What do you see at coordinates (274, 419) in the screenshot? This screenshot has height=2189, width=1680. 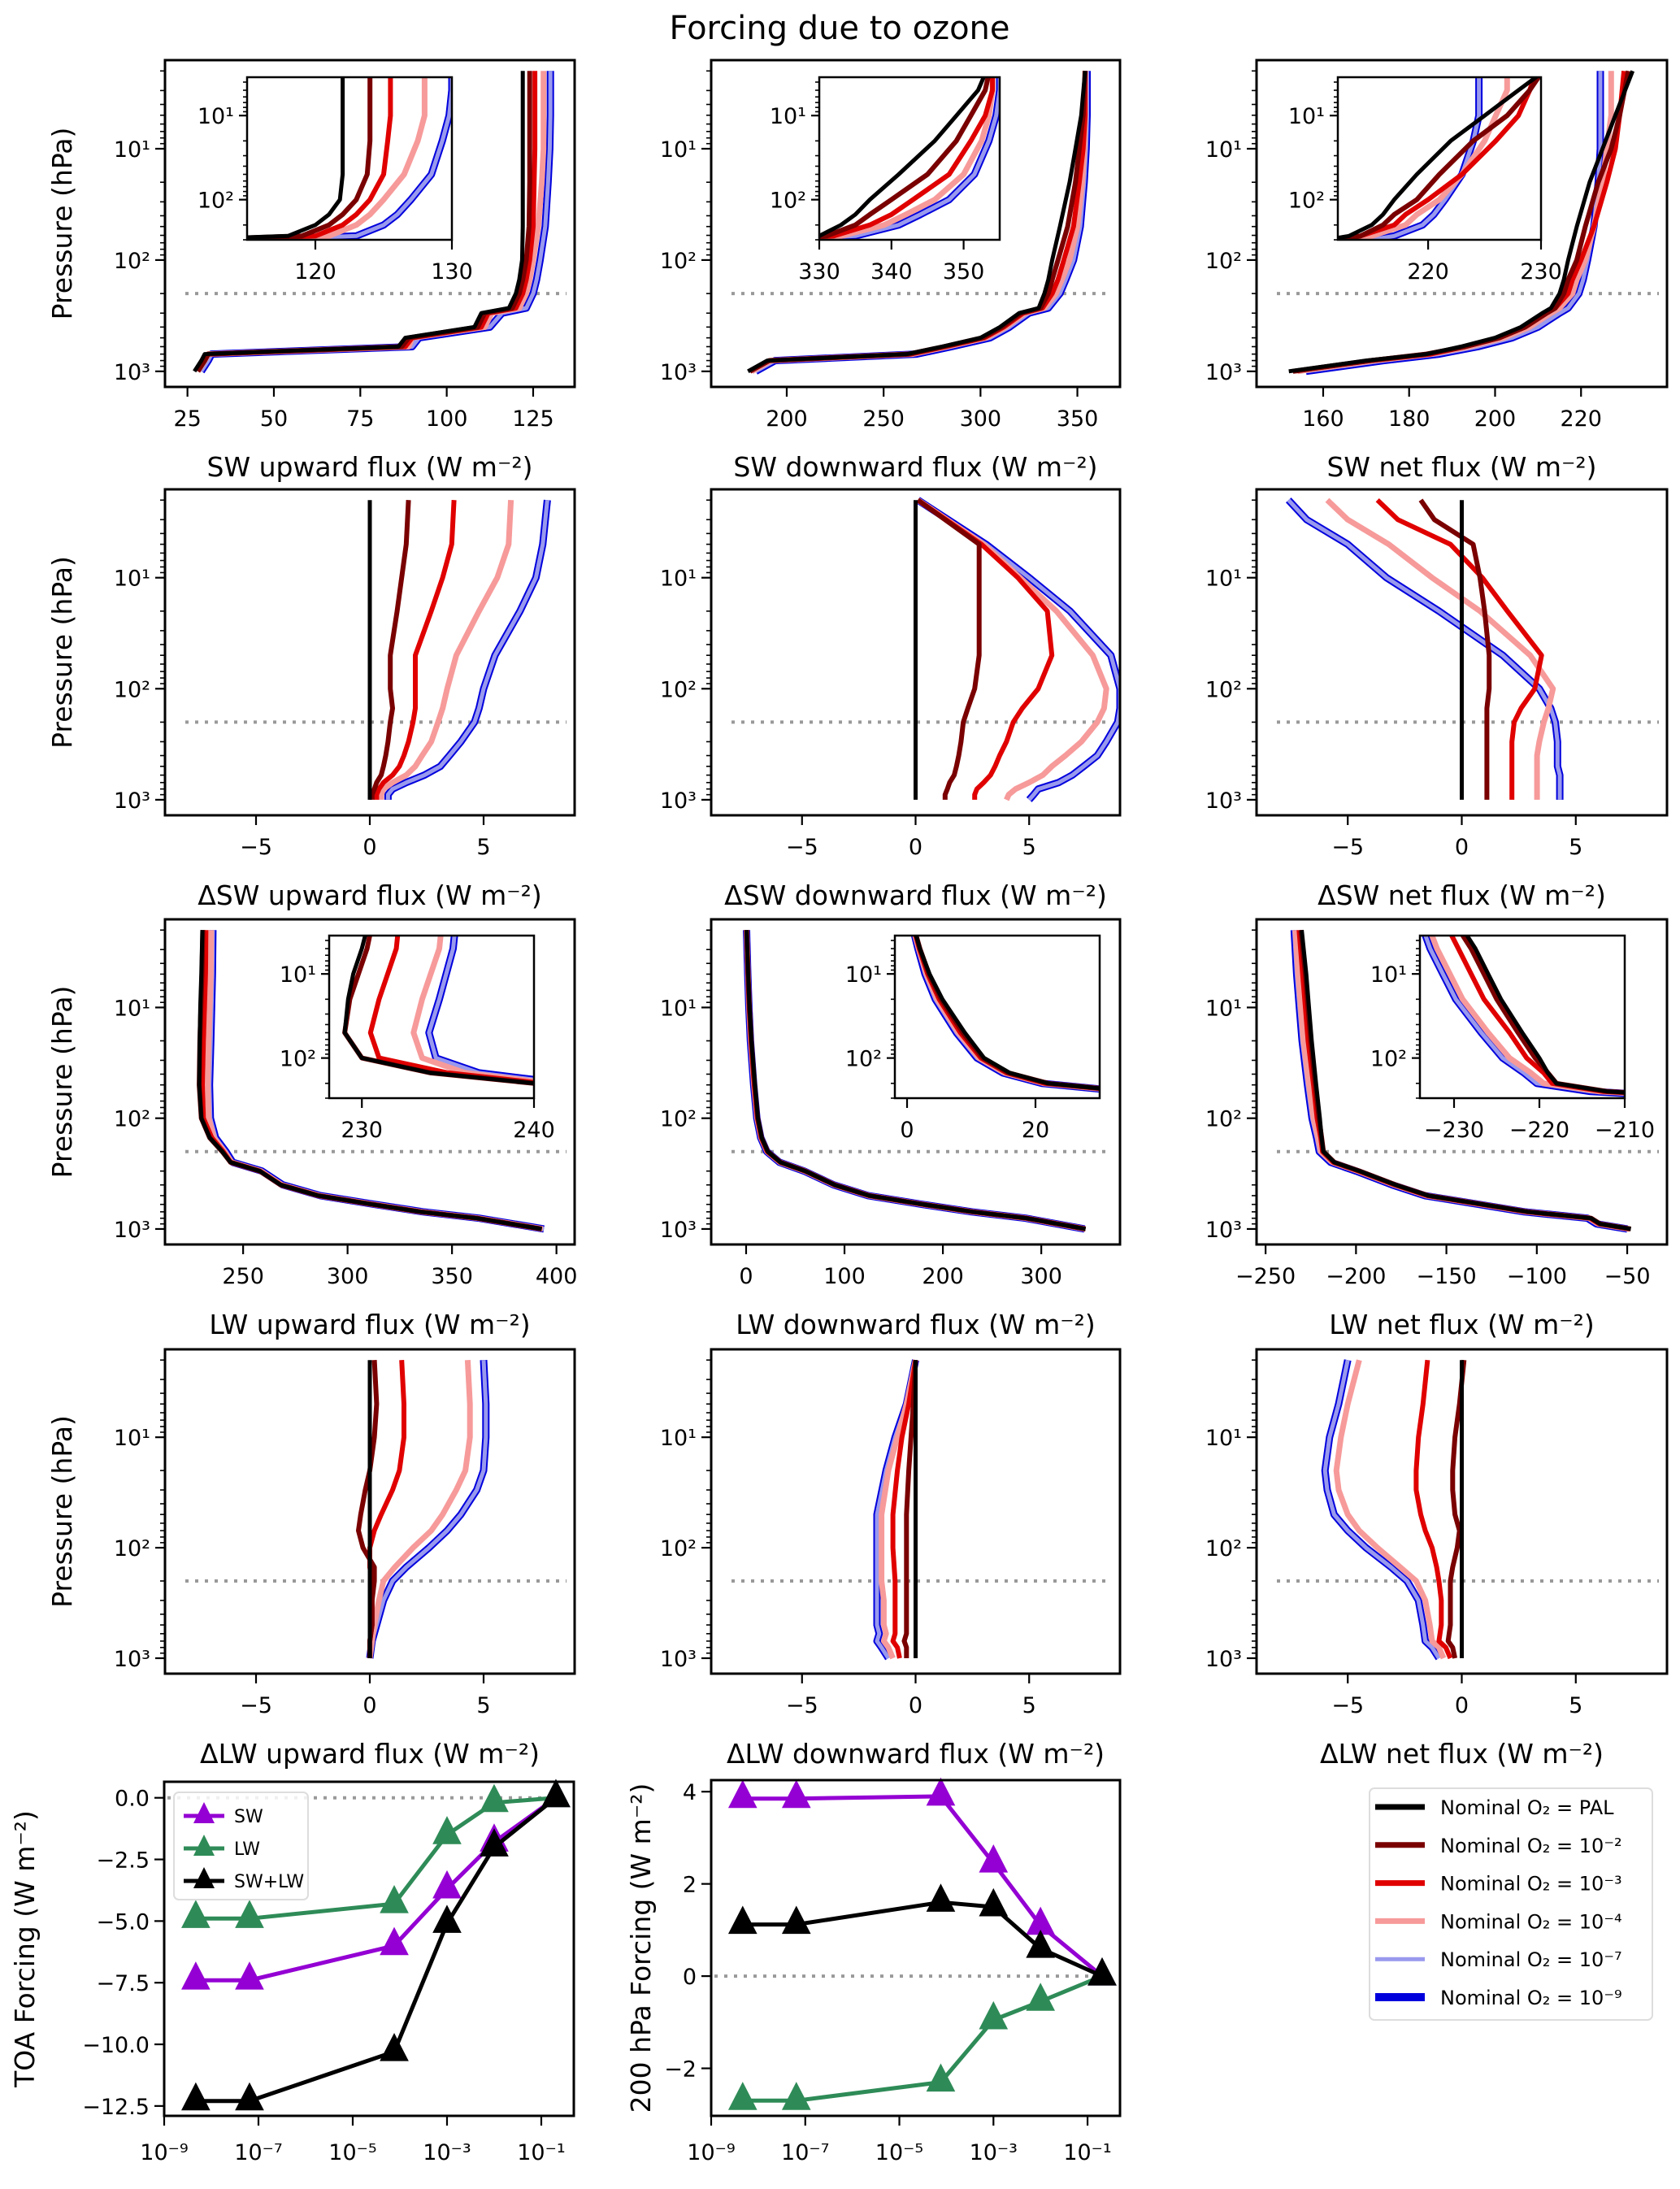 I see `x-tick-label: 50` at bounding box center [274, 419].